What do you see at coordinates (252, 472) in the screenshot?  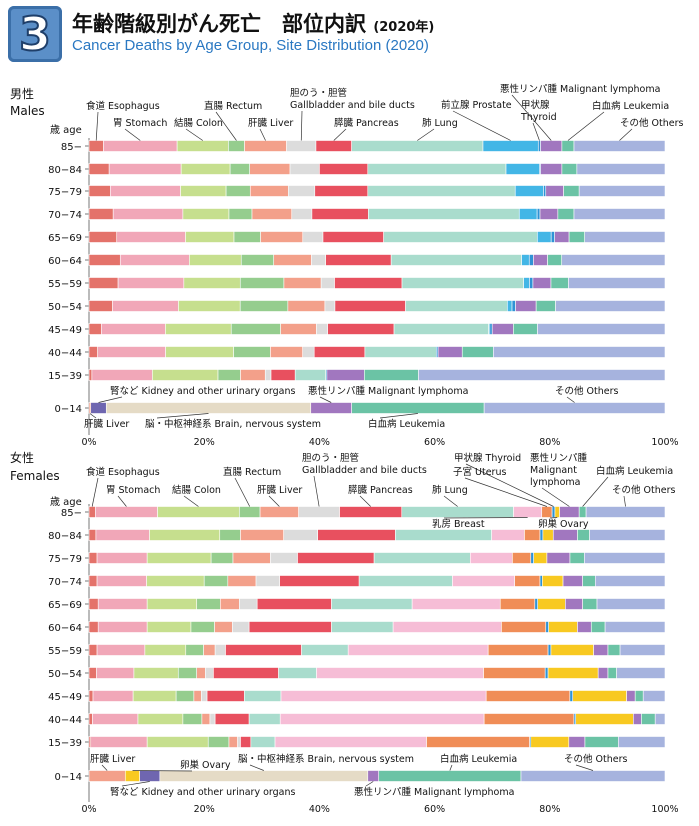 I see `female-annotation: 直腸 Rectum` at bounding box center [252, 472].